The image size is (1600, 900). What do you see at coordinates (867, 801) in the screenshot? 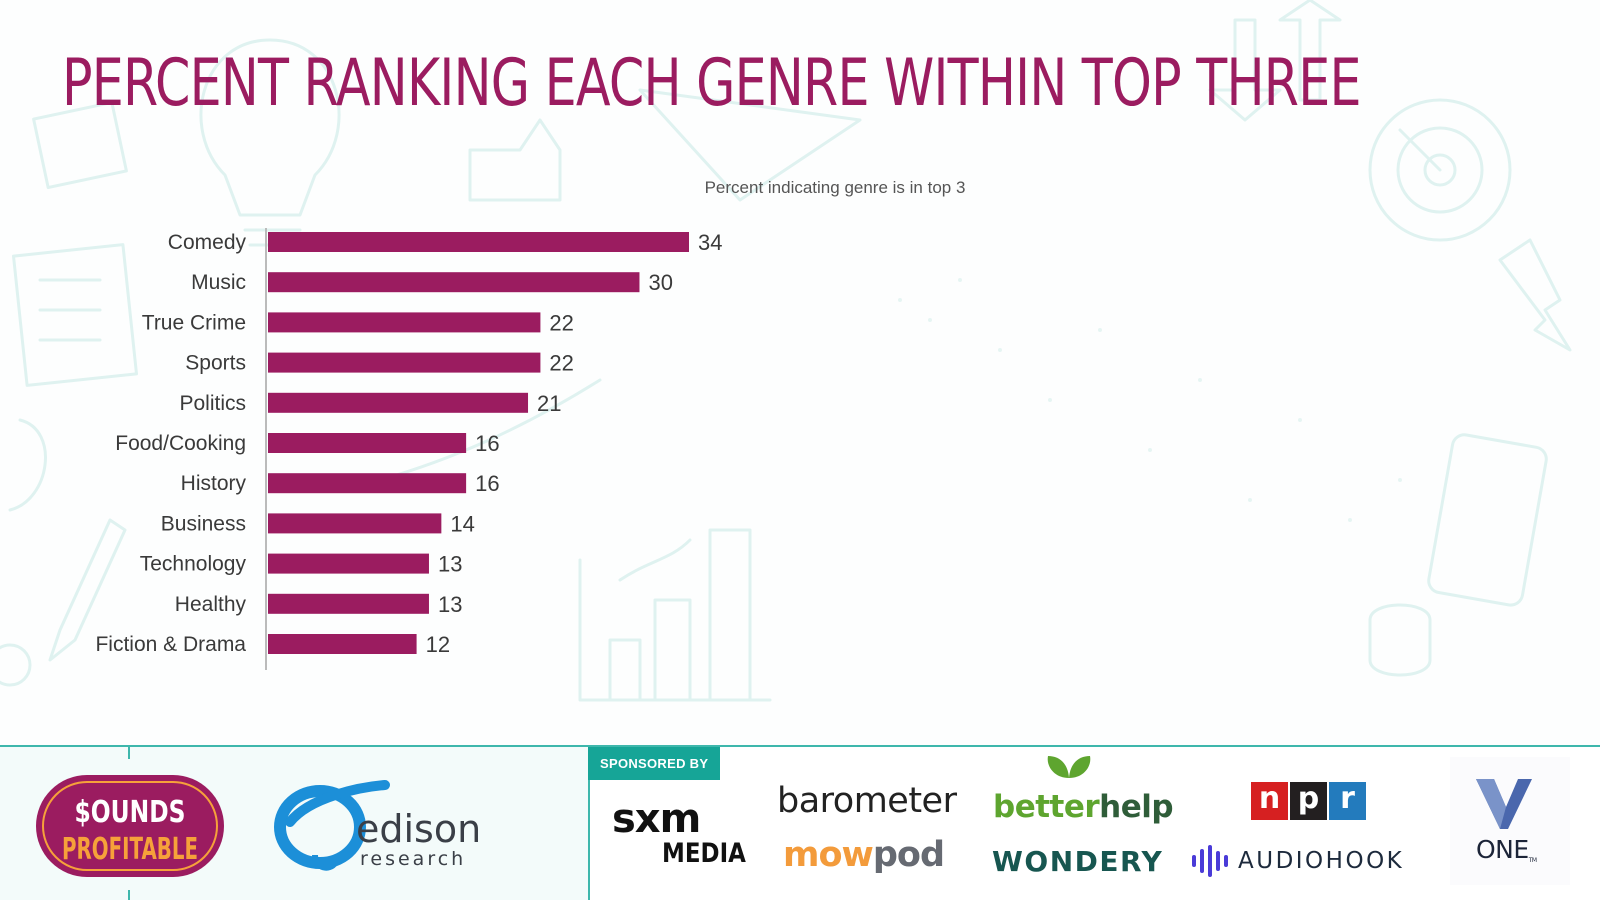
I see `barometer-logo: barometer` at bounding box center [867, 801].